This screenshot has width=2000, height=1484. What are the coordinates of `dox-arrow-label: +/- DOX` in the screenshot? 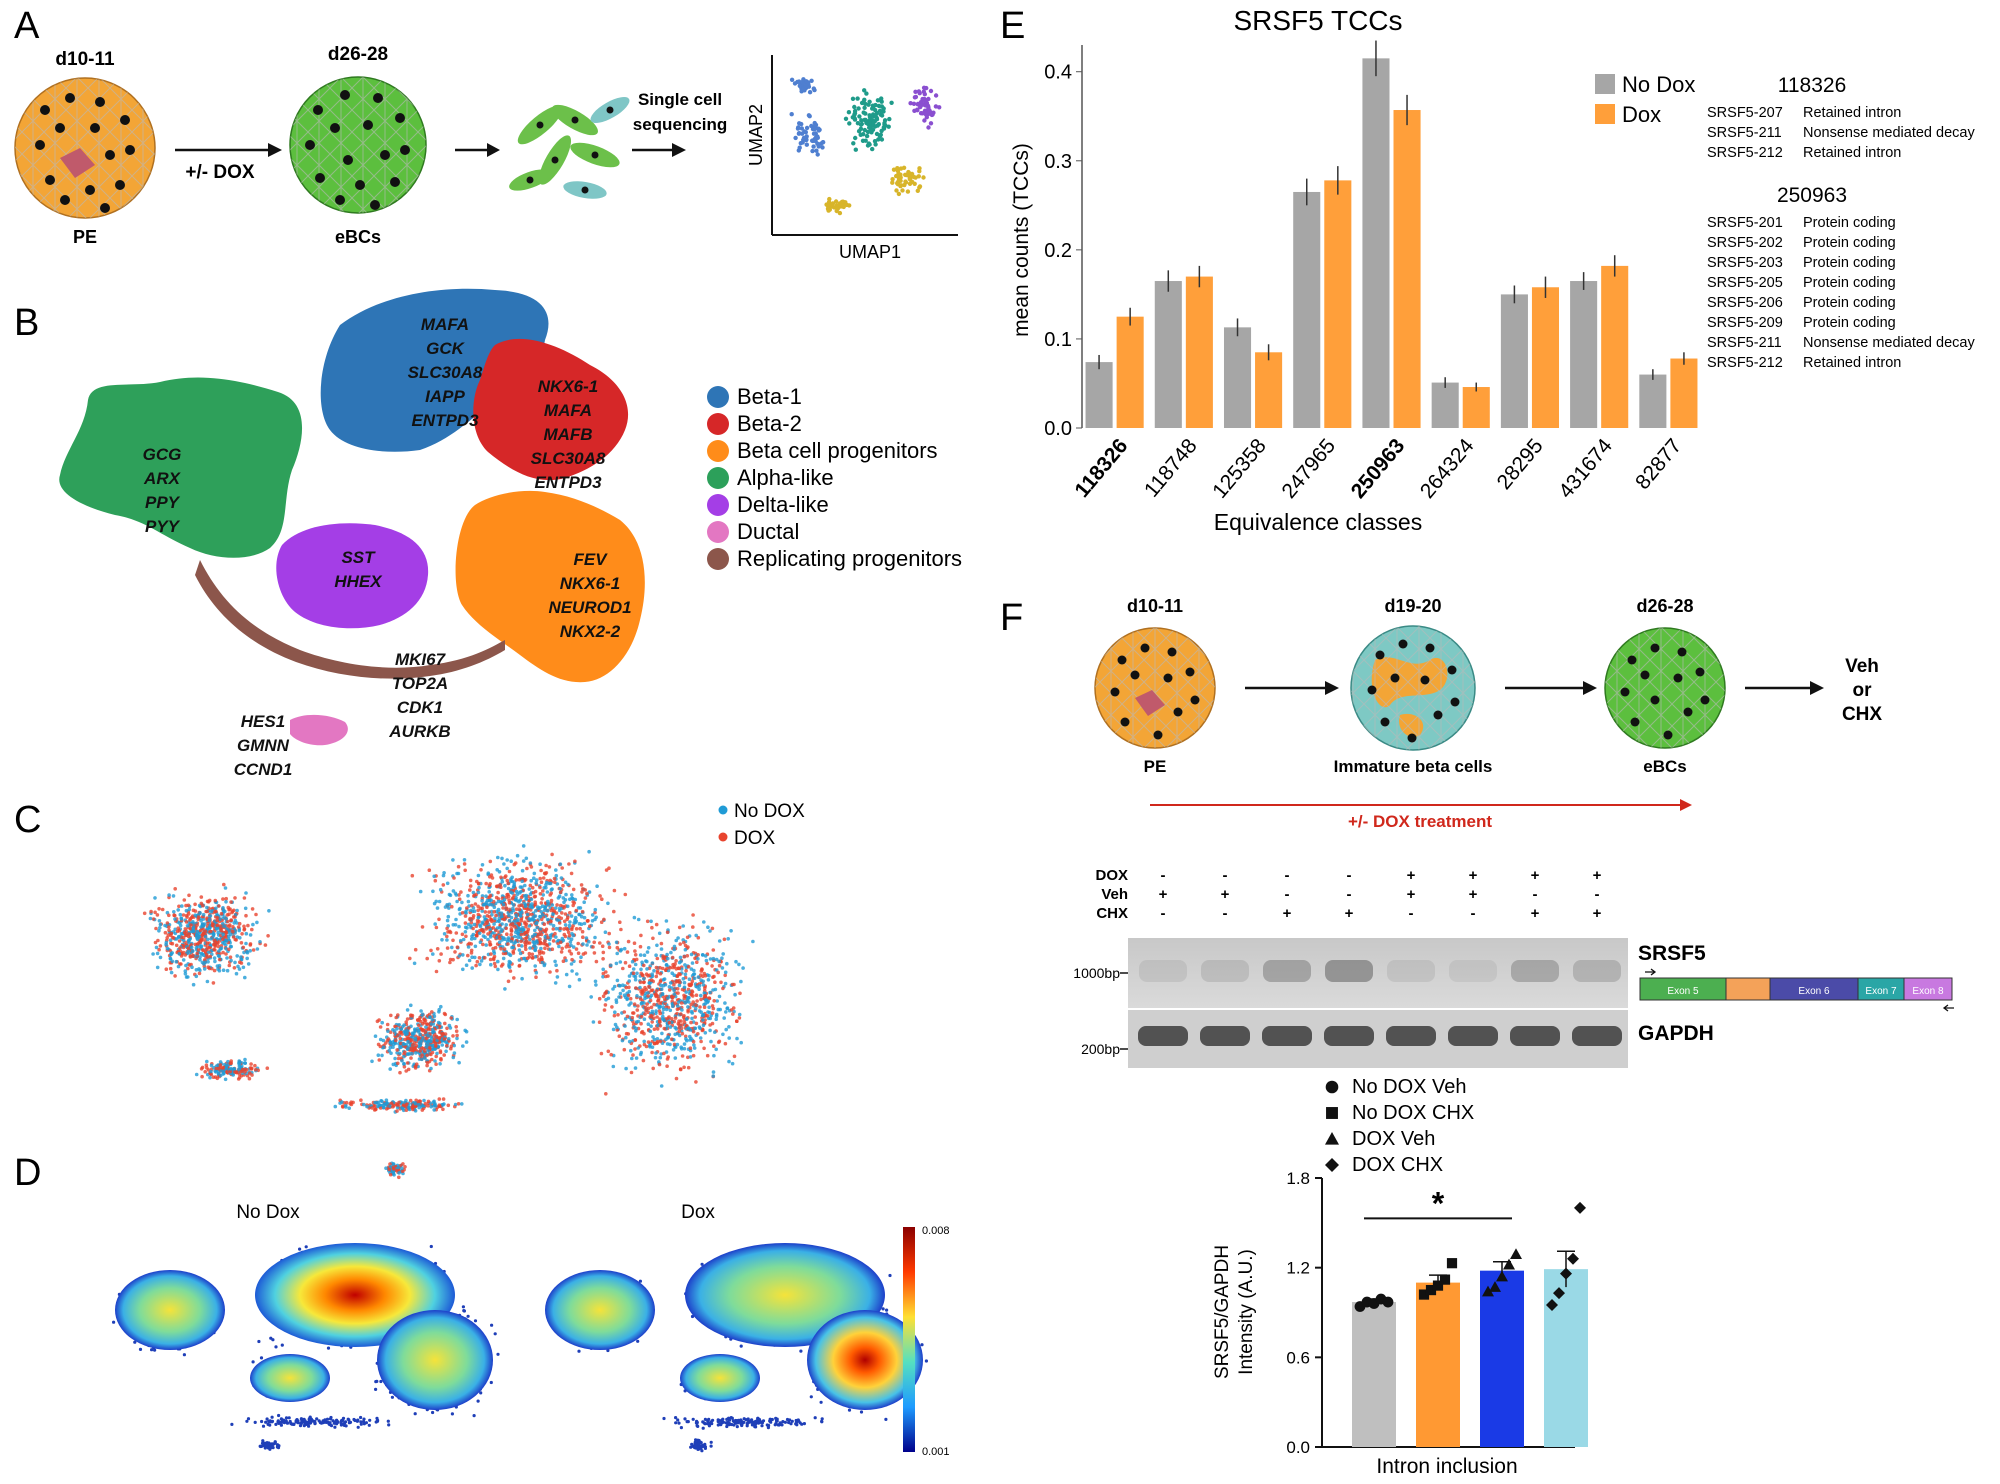 It's located at (219, 172).